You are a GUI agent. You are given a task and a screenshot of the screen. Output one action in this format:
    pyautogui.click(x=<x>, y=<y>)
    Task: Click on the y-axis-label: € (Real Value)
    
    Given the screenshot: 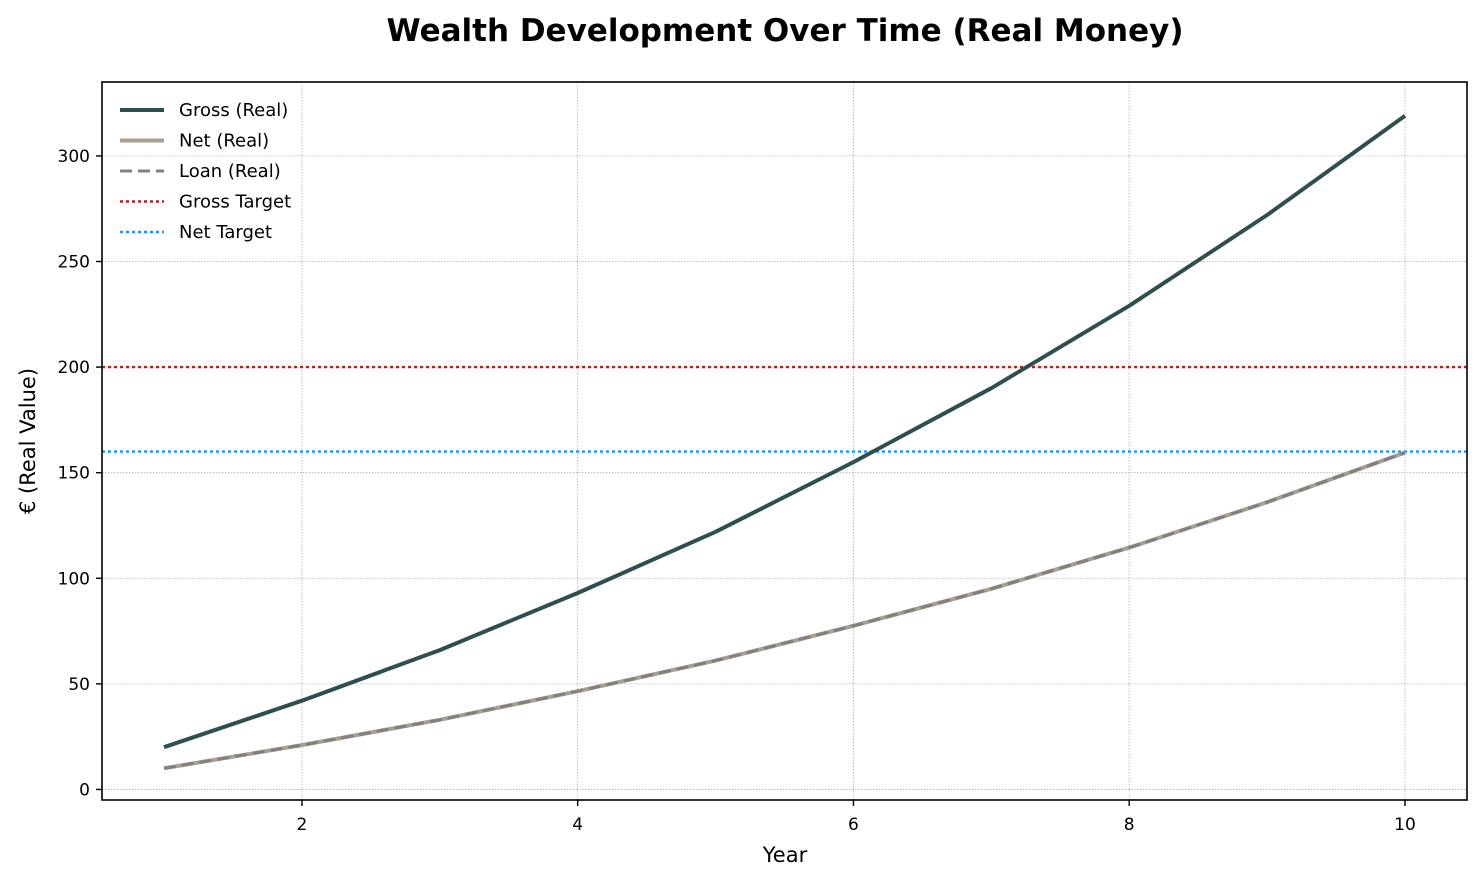 What is the action you would take?
    pyautogui.click(x=28, y=441)
    